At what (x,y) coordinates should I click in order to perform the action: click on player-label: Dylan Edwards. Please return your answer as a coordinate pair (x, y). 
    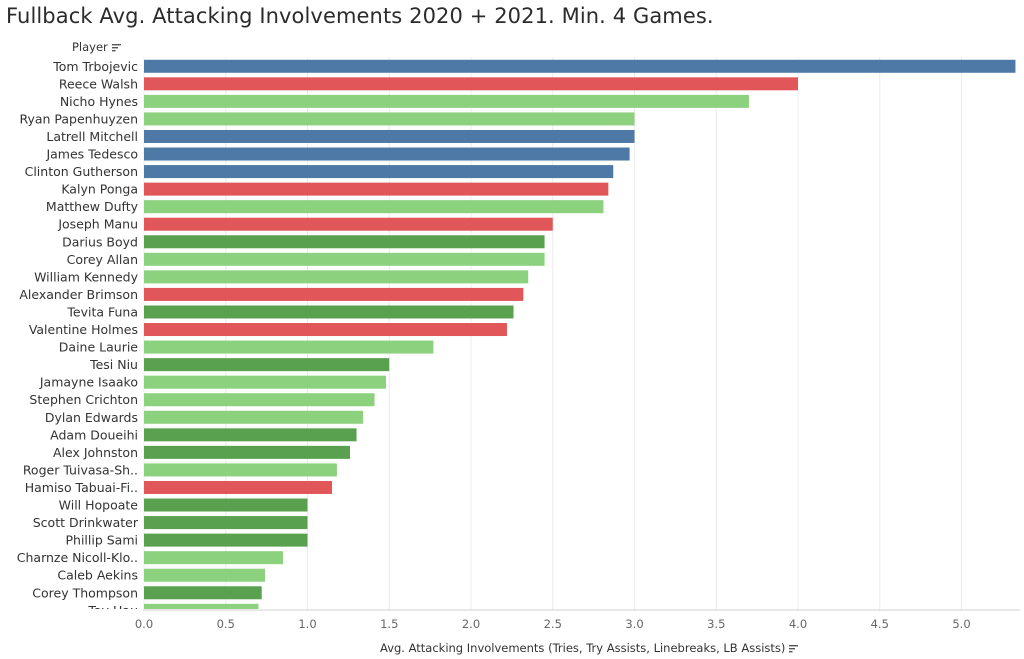
    Looking at the image, I should click on (91, 417).